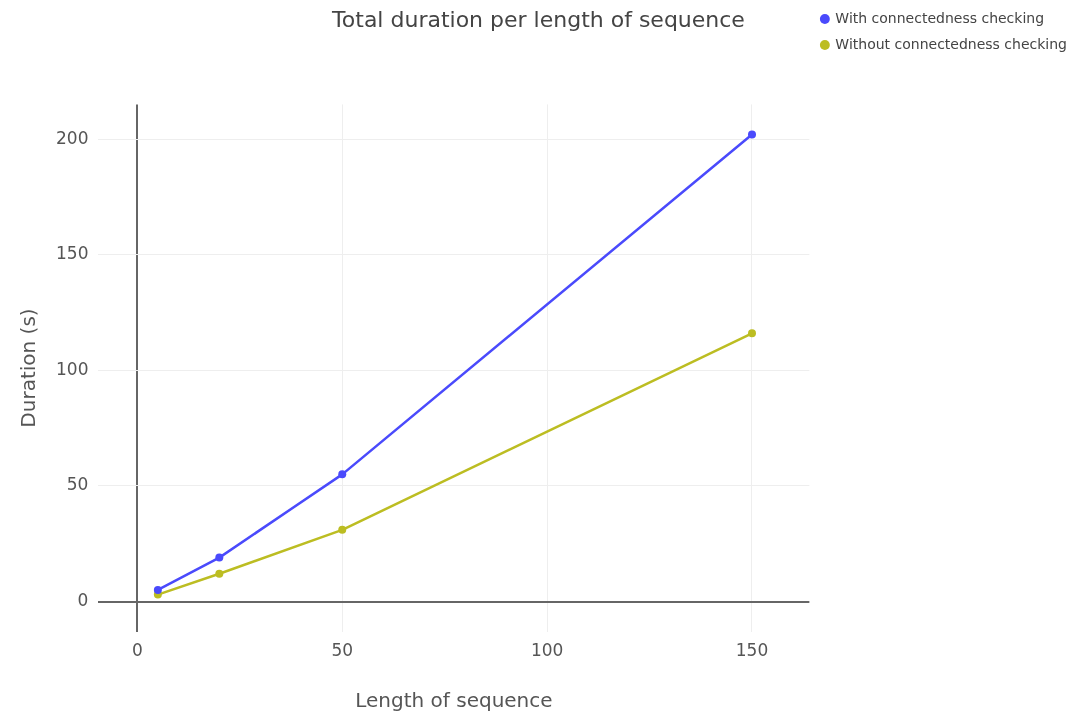 This screenshot has height=722, width=1083. I want to click on x-tick-label: 150, so click(752, 650).